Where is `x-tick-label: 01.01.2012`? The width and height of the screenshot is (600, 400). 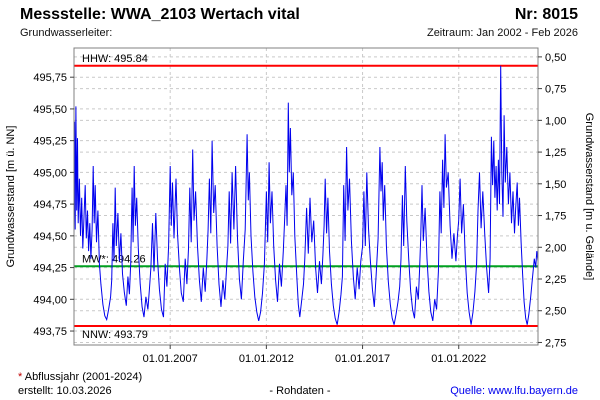
x-tick-label: 01.01.2012 is located at coordinates (266, 359).